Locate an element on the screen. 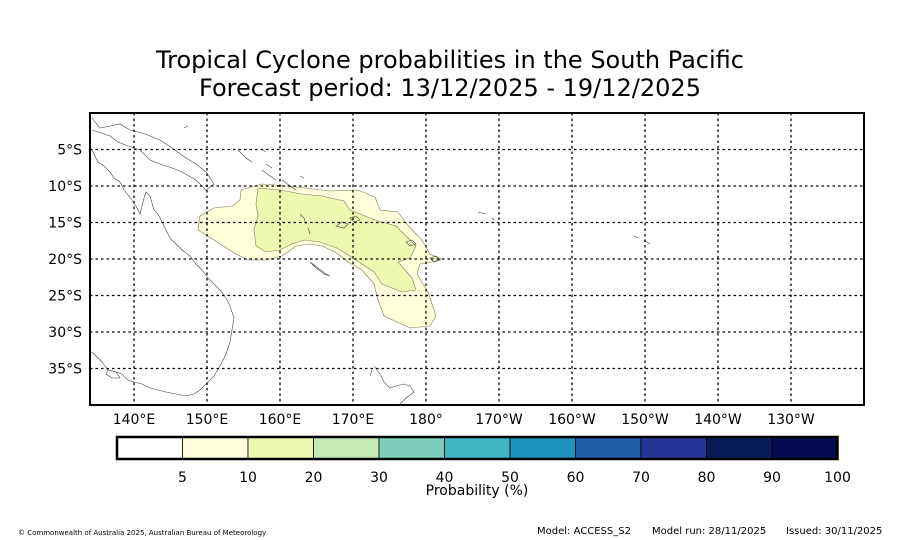 This screenshot has width=900, height=540. colorbar-tick: 5 is located at coordinates (182, 478).